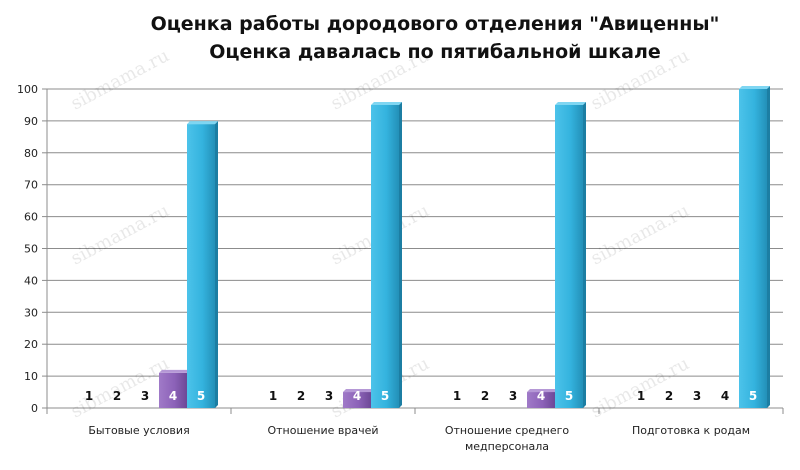 The height and width of the screenshot is (470, 800). Describe the element at coordinates (31, 312) in the screenshot. I see `y-tick-label: 30` at that location.